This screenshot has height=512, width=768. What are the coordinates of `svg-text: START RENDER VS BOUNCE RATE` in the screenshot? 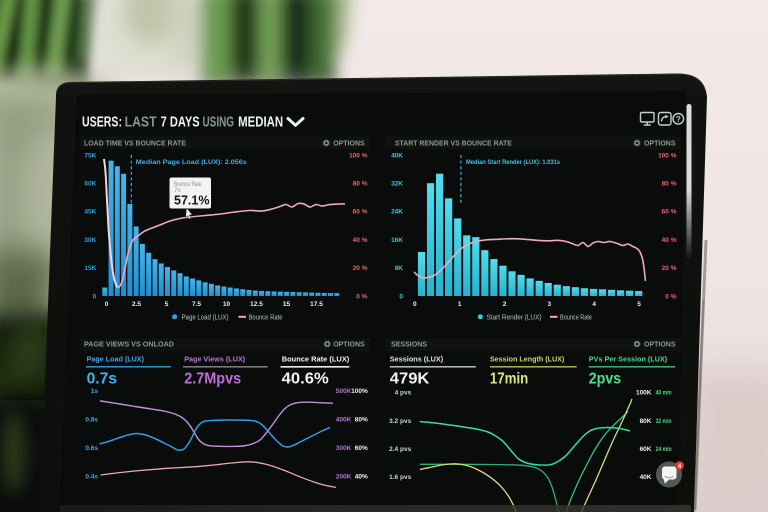 It's located at (453, 144).